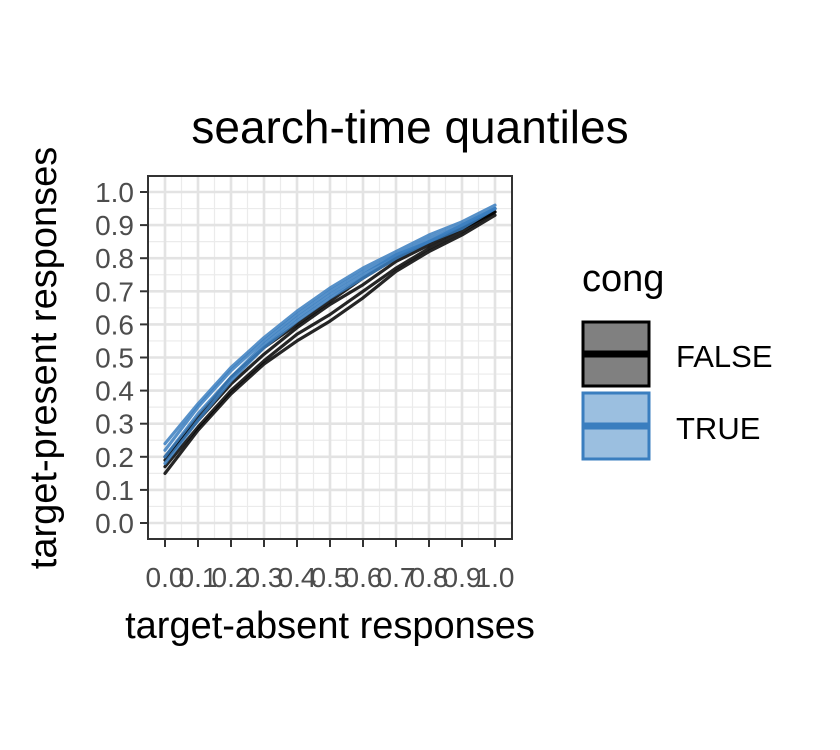 The height and width of the screenshot is (750, 840). I want to click on y-tick-label: 0.0, so click(114, 523).